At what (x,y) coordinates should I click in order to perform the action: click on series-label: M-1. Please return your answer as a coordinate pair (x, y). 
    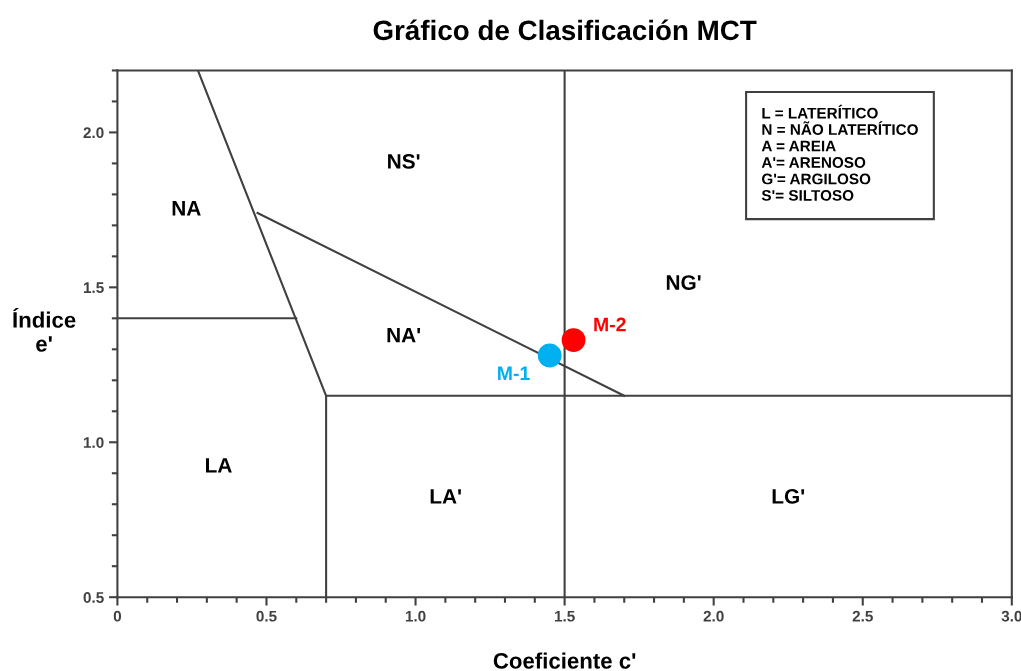
    Looking at the image, I should click on (514, 373).